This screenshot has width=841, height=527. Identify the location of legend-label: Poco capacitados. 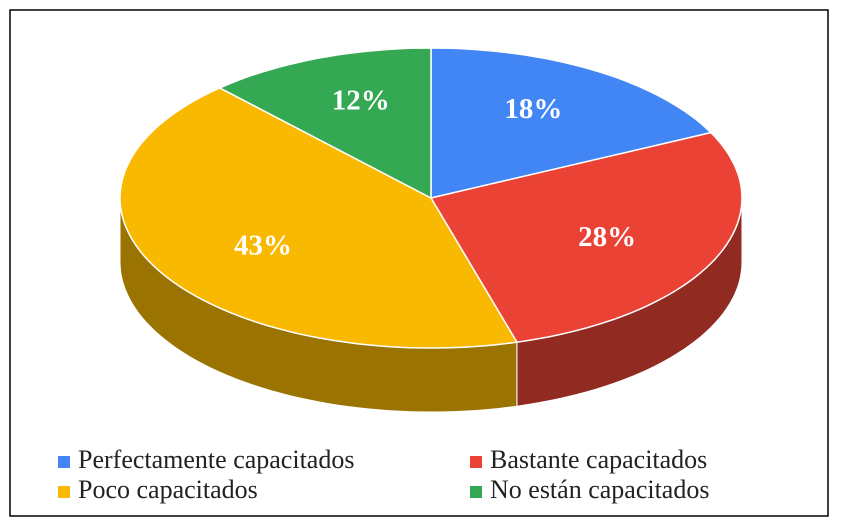
(168, 489).